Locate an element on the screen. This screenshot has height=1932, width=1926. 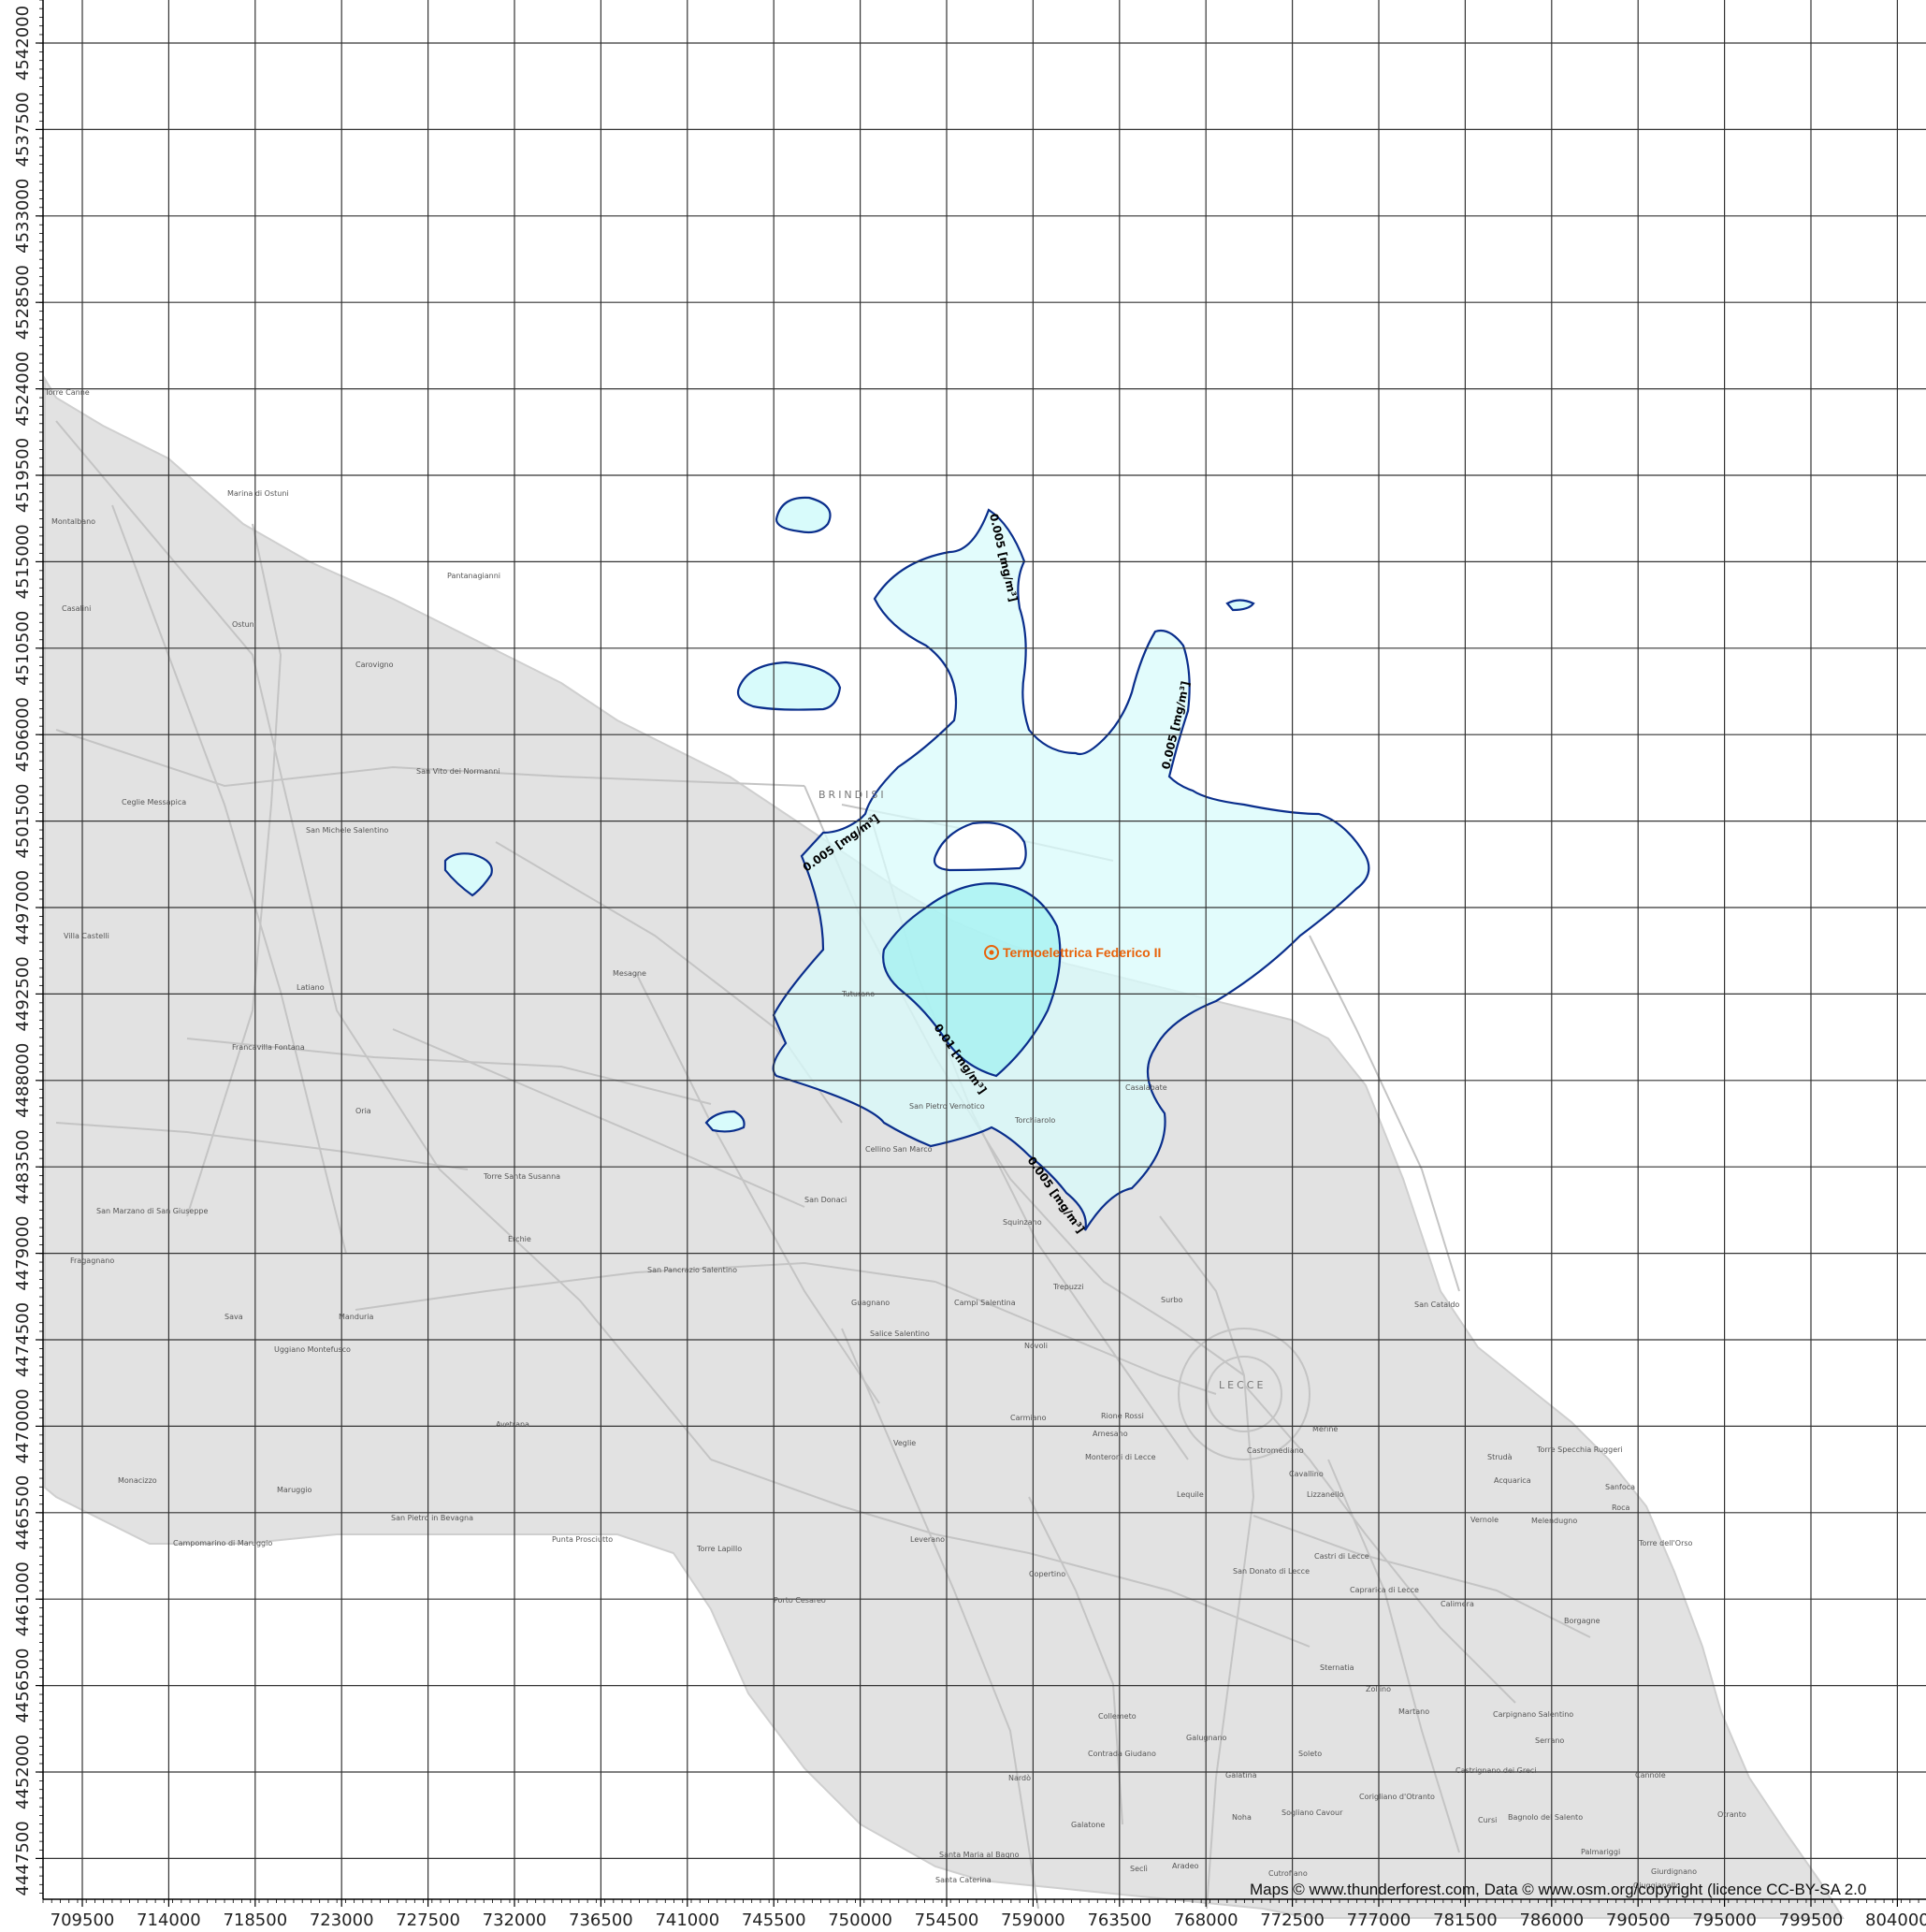
place-label: Cellino San Marco is located at coordinates (899, 1150).